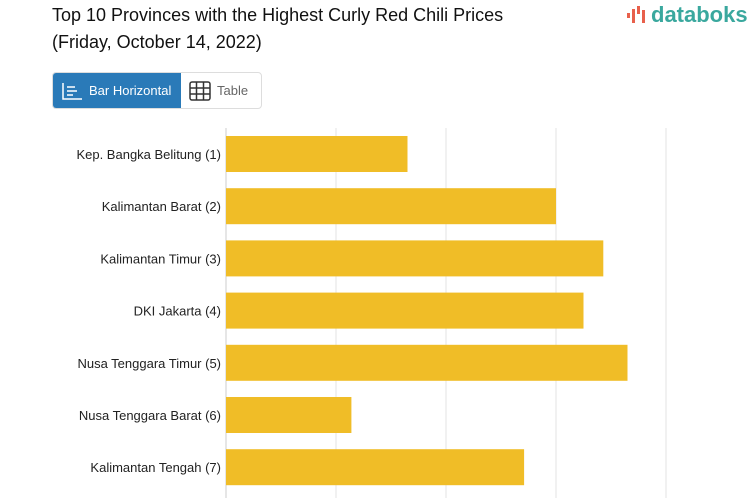 This screenshot has height=498, width=753. Describe the element at coordinates (150, 415) in the screenshot. I see `category-label: Nusa Tenggara Barat (6)` at that location.